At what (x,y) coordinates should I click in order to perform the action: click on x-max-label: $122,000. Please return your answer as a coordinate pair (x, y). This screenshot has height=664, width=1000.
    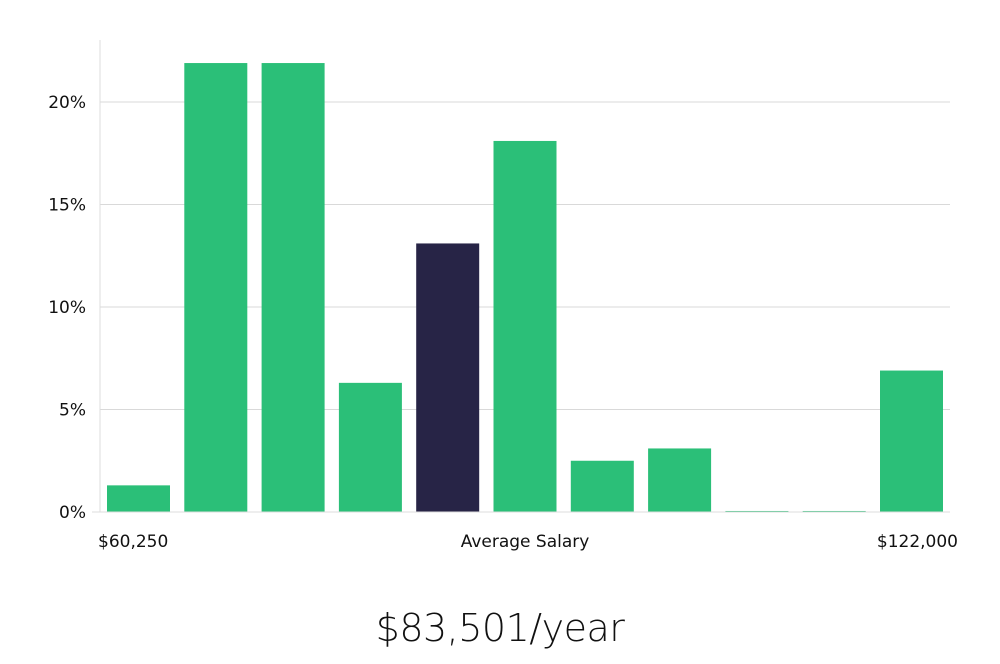
    Looking at the image, I should click on (917, 542).